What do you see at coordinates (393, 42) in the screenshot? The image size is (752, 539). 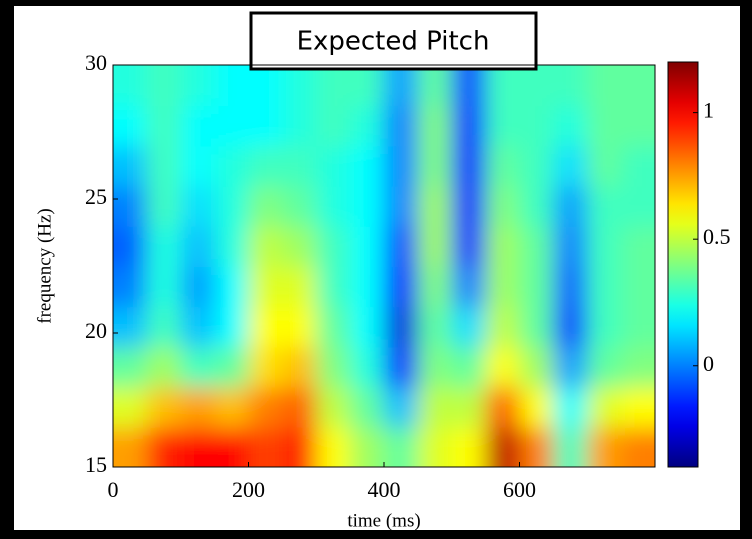 I see `chart-title: Expected Pitch` at bounding box center [393, 42].